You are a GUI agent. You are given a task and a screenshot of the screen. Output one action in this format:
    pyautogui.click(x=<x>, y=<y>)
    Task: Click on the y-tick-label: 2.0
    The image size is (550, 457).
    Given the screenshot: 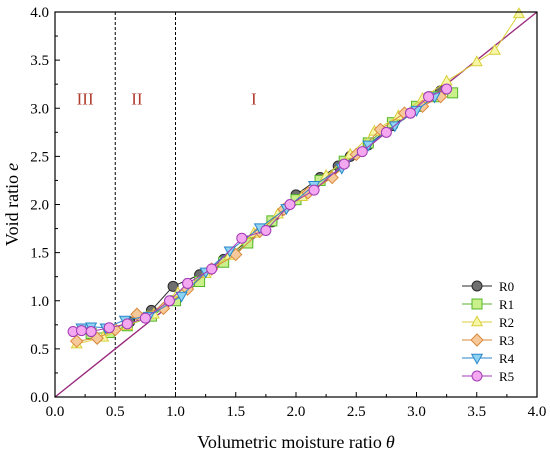 What is the action you would take?
    pyautogui.click(x=39, y=206)
    